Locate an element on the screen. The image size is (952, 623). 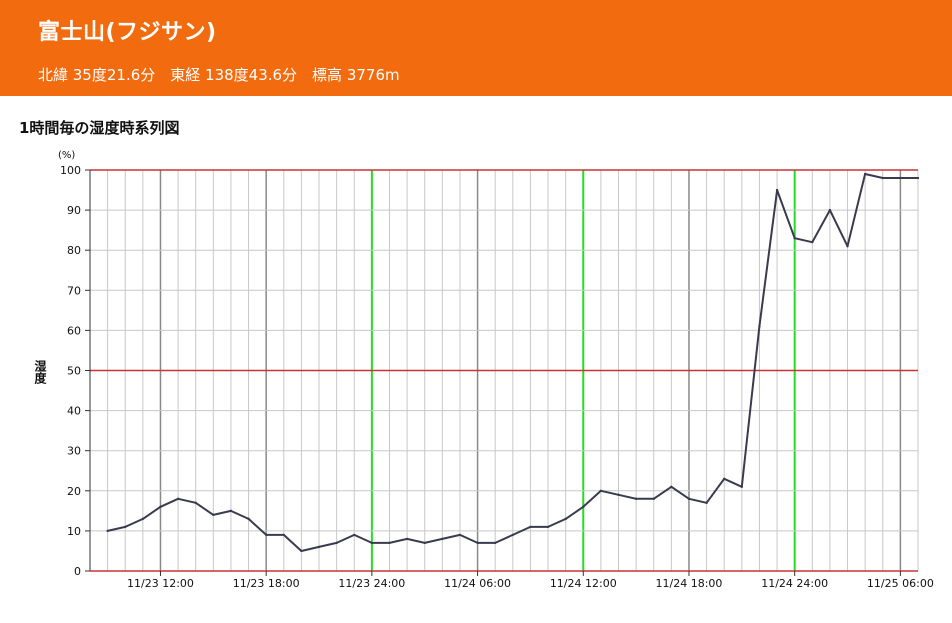
y-tick-label: 50 is located at coordinates (74, 371).